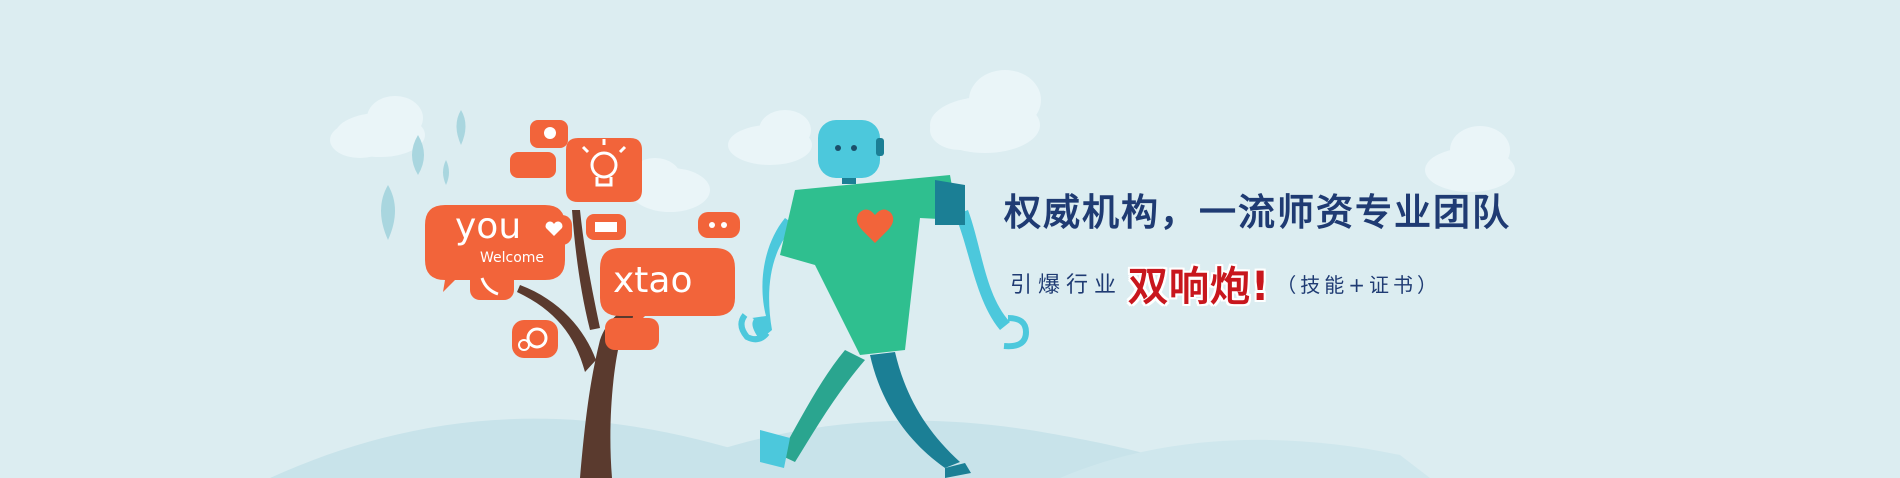  I want to click on tree, so click(592, 344).